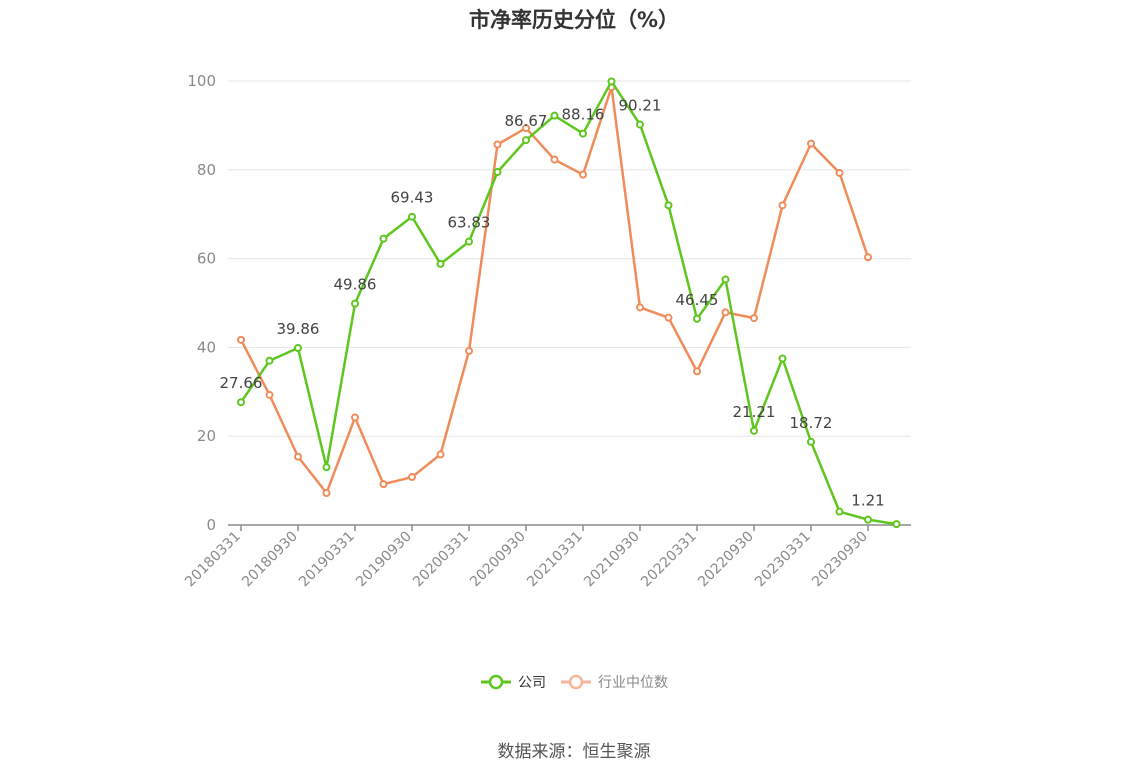 This screenshot has width=1148, height=776. I want to click on x-tick-label: 20220930, so click(726, 560).